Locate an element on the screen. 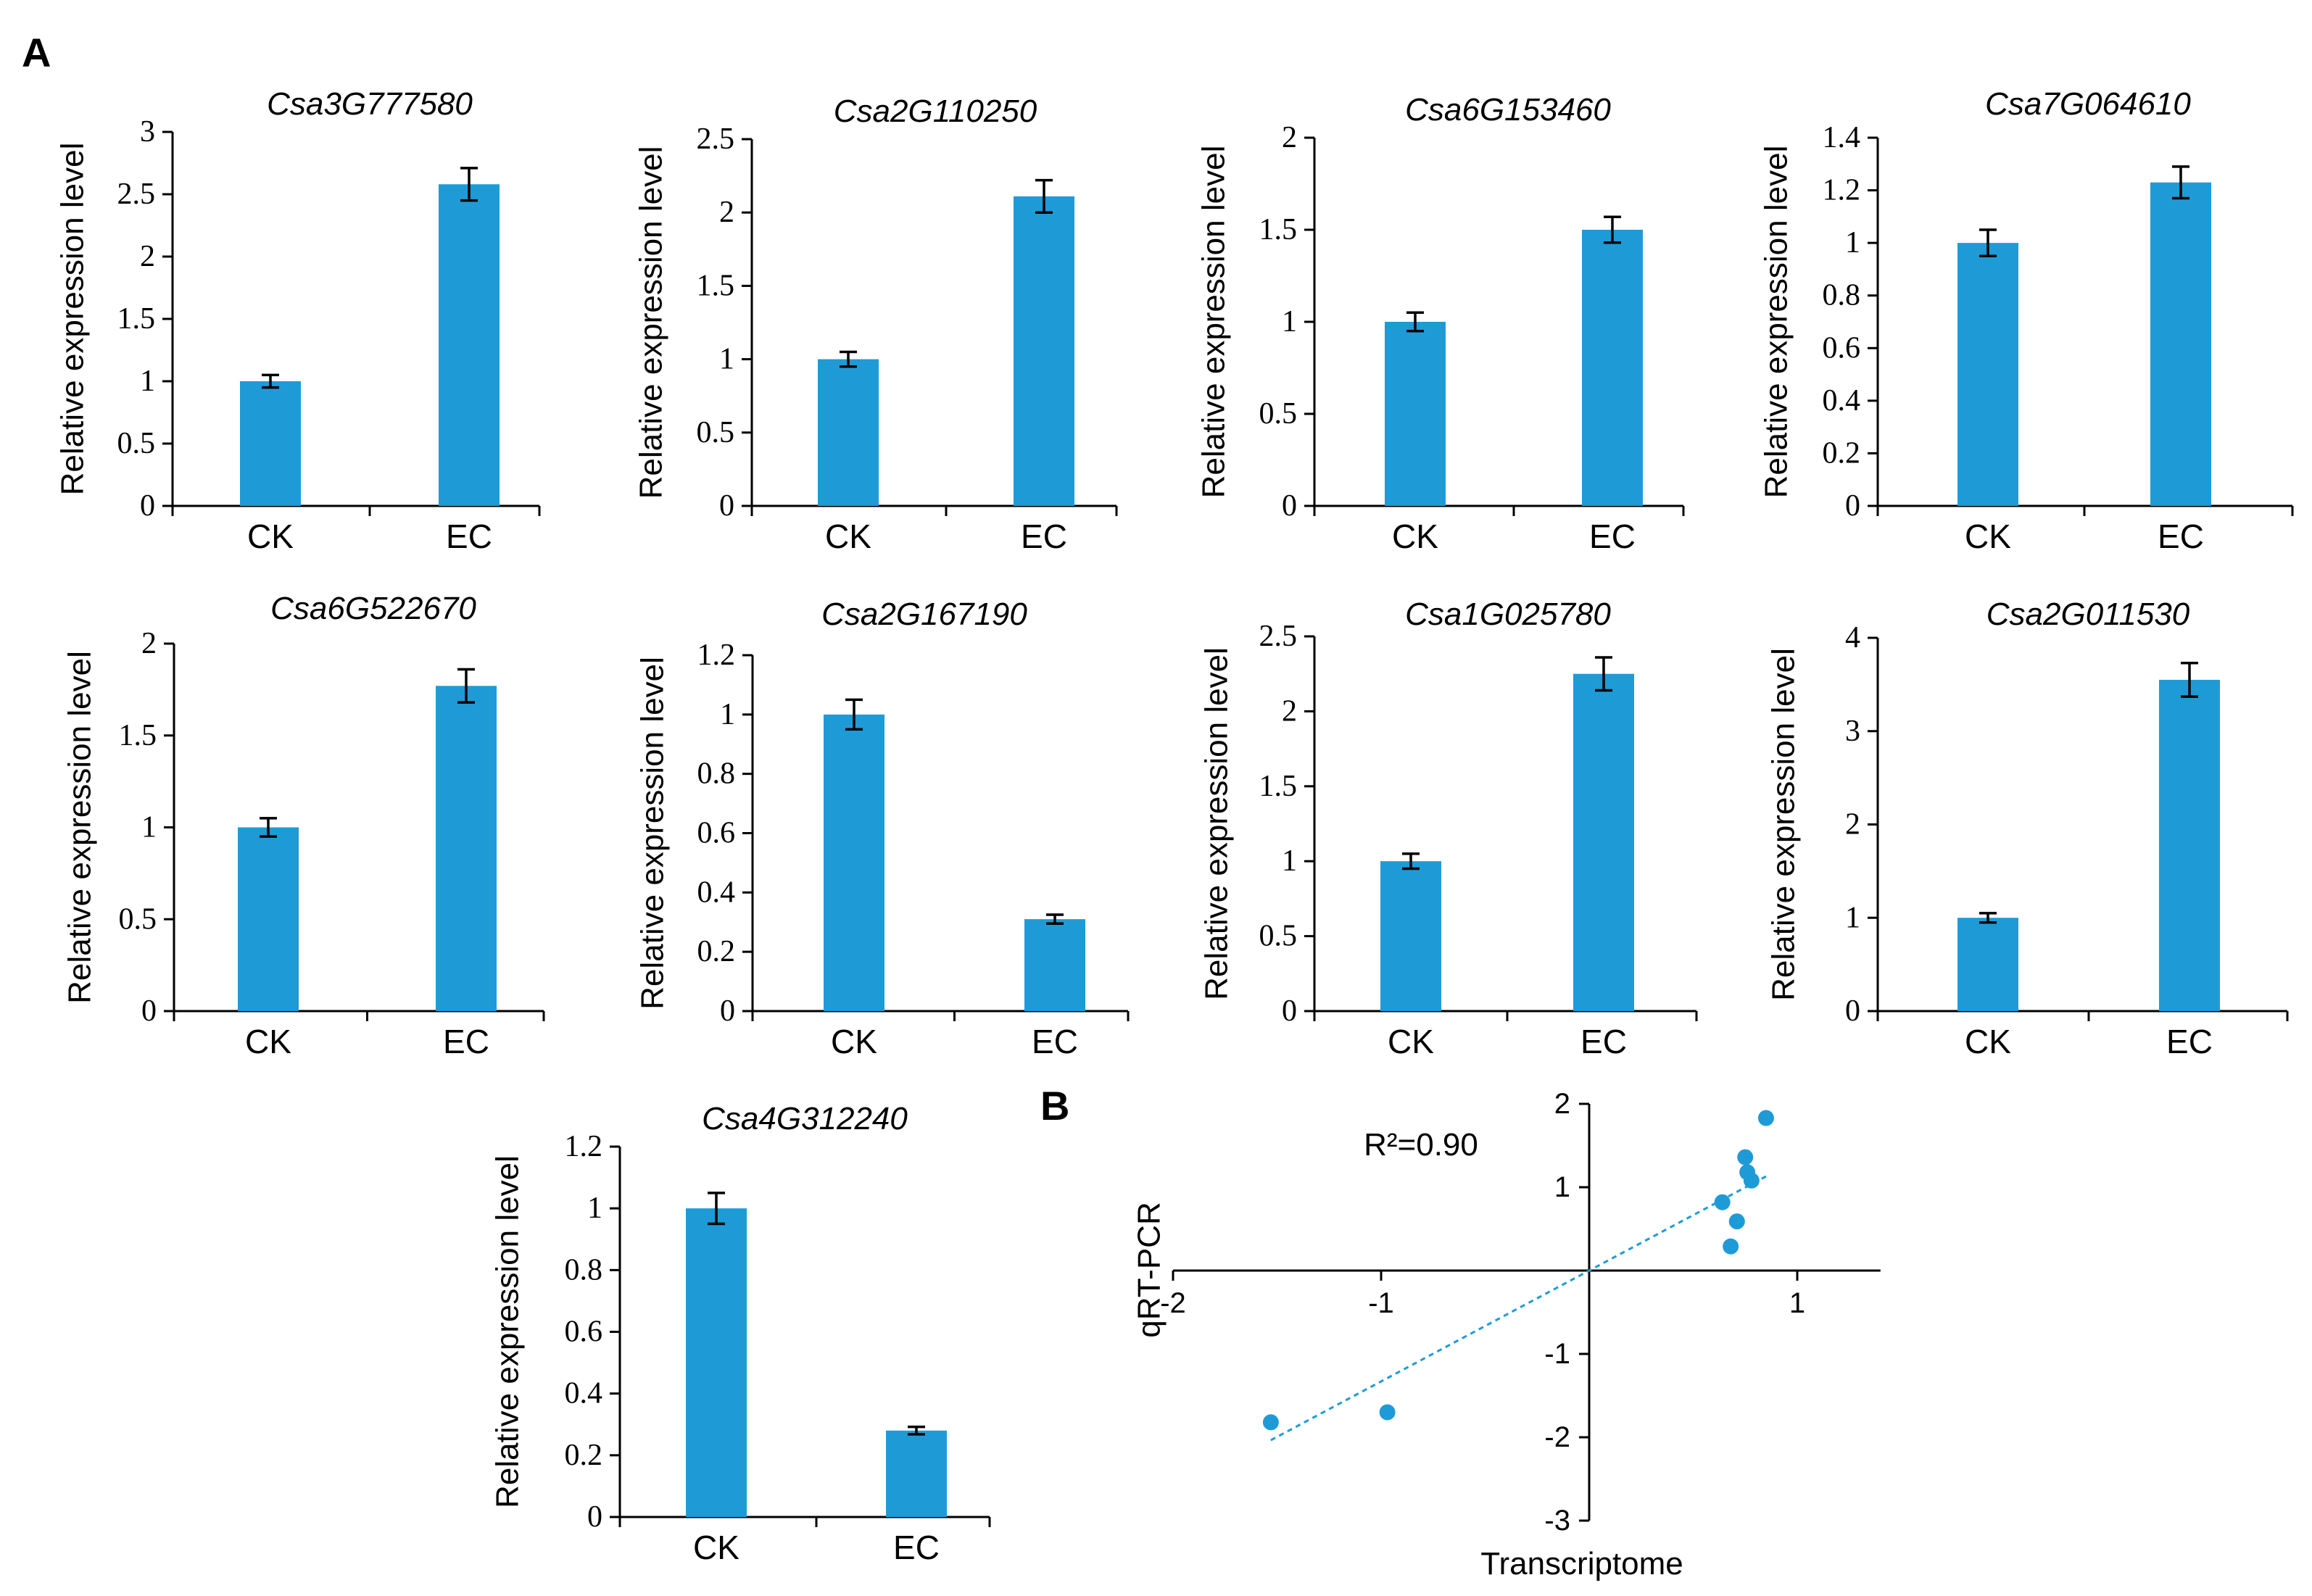  y-tick-label: -1 is located at coordinates (1557, 1354).